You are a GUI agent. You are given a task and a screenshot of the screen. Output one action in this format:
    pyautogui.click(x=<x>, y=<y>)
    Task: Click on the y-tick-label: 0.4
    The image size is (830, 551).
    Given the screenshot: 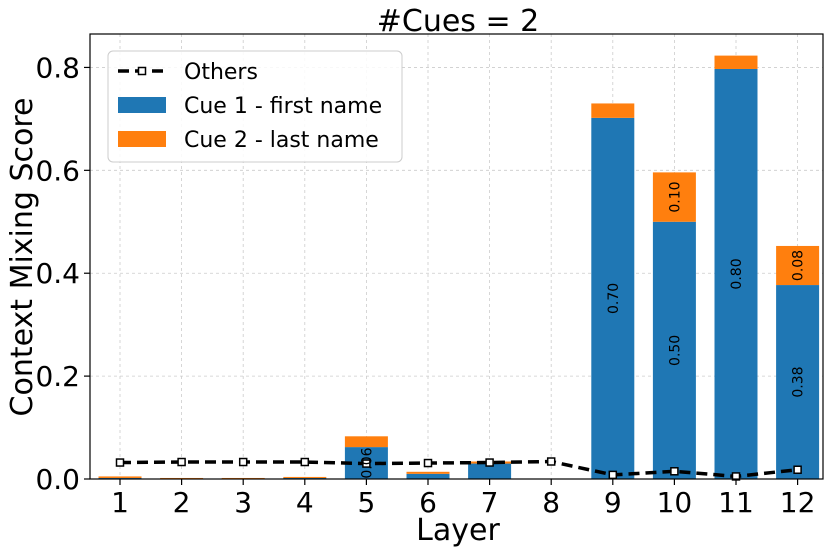 What is the action you would take?
    pyautogui.click(x=57, y=273)
    